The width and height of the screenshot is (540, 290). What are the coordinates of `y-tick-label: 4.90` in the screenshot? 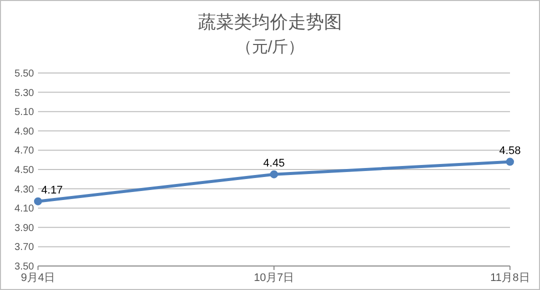 It's located at (24, 132).